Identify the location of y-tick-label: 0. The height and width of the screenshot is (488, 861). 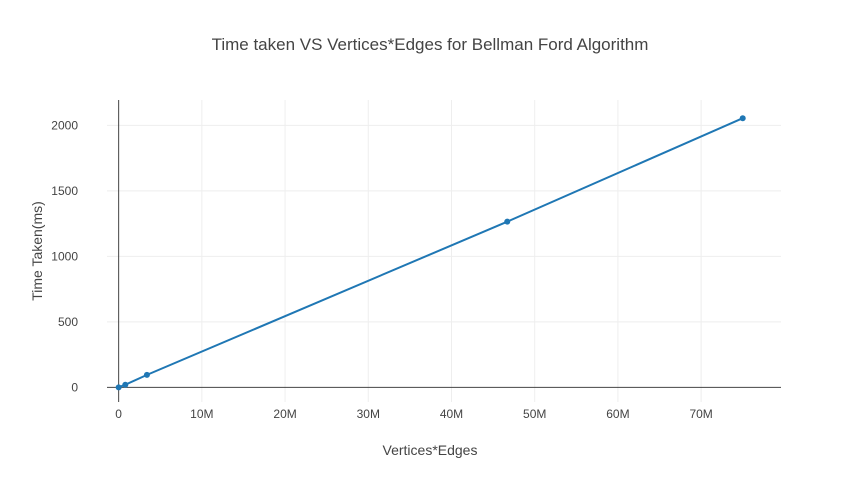
(74, 387).